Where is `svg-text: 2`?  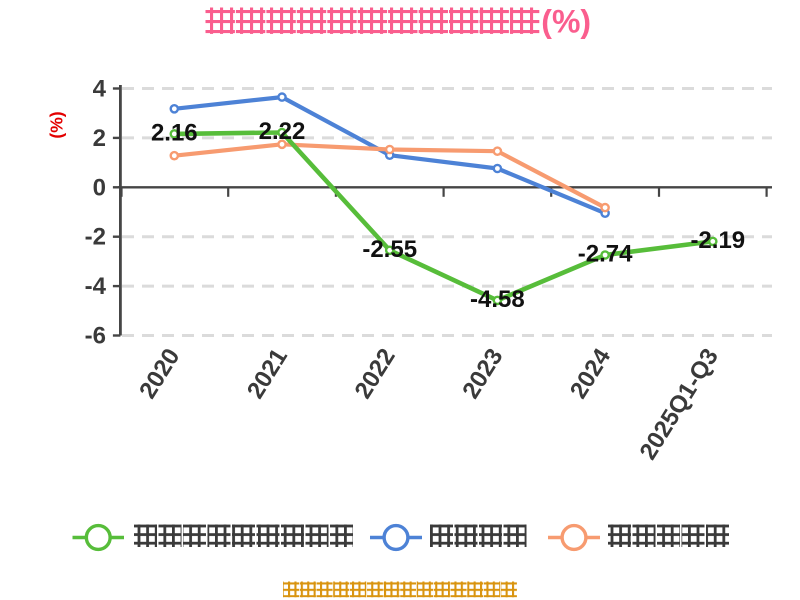
svg-text: 2 is located at coordinates (99, 138).